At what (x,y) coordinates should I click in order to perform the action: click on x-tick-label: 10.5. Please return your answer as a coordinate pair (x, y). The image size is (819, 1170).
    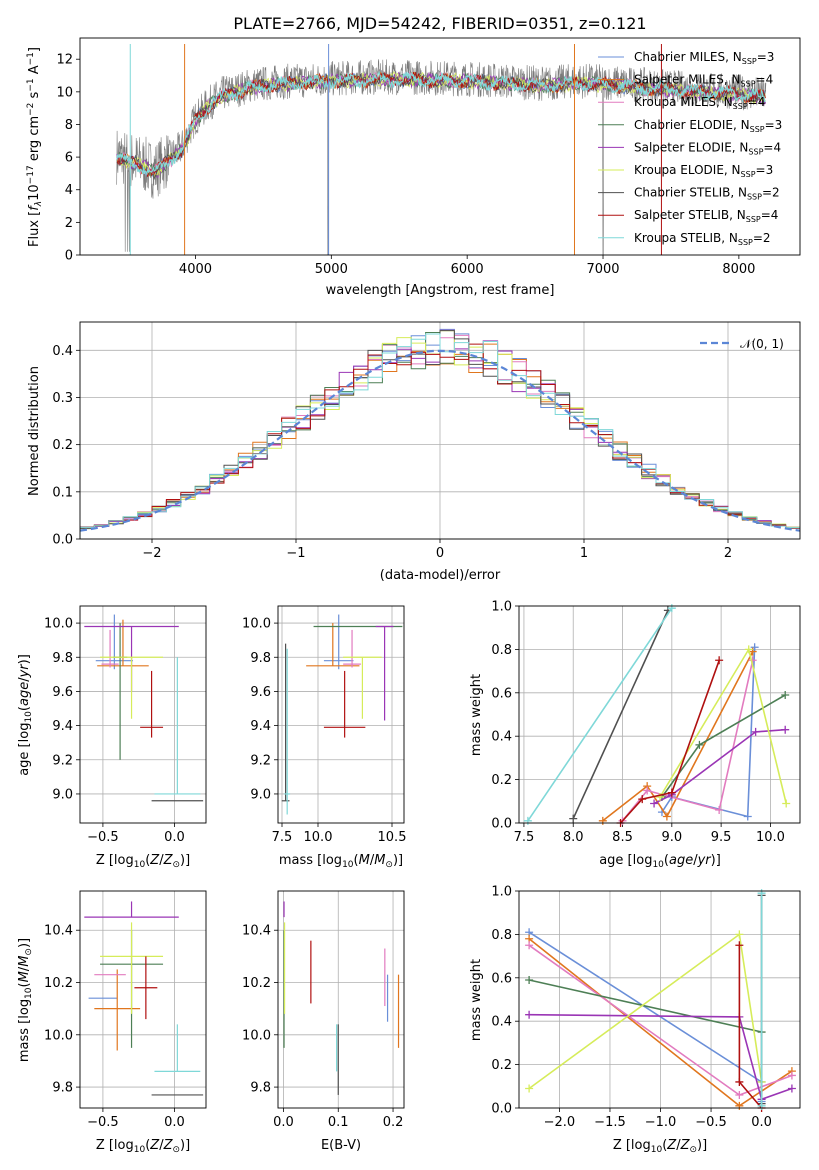
    Looking at the image, I should click on (392, 837).